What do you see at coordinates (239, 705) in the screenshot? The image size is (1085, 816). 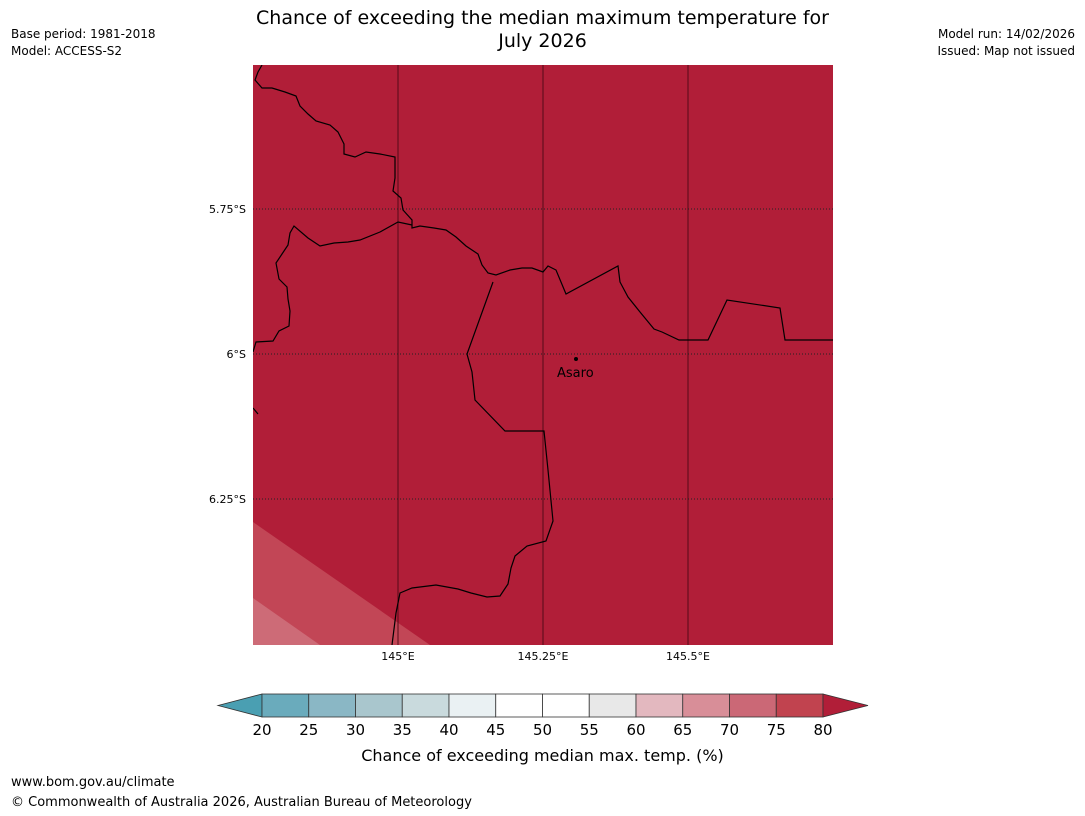 I see `colorbar-extend-low` at bounding box center [239, 705].